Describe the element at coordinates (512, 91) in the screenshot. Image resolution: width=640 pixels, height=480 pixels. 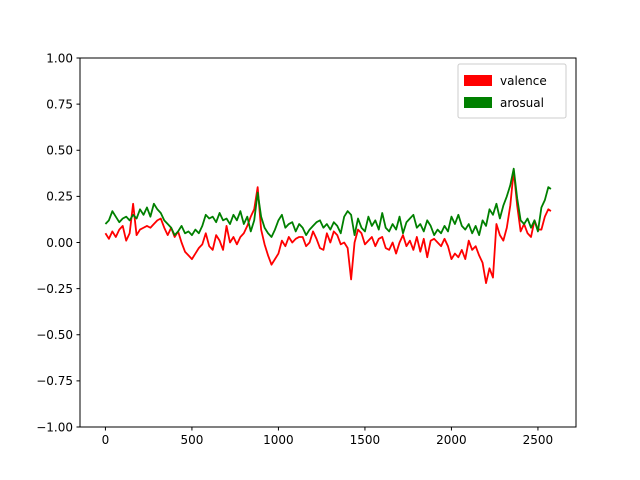
I see `legend: valence arosual` at that location.